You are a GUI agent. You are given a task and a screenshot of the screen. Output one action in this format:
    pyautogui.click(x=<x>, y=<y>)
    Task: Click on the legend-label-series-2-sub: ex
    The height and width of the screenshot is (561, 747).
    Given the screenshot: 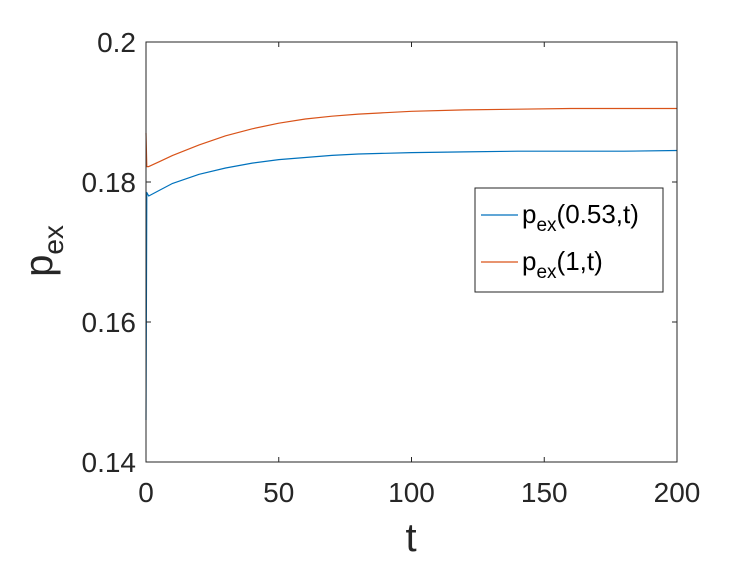 What is the action you would take?
    pyautogui.click(x=546, y=272)
    